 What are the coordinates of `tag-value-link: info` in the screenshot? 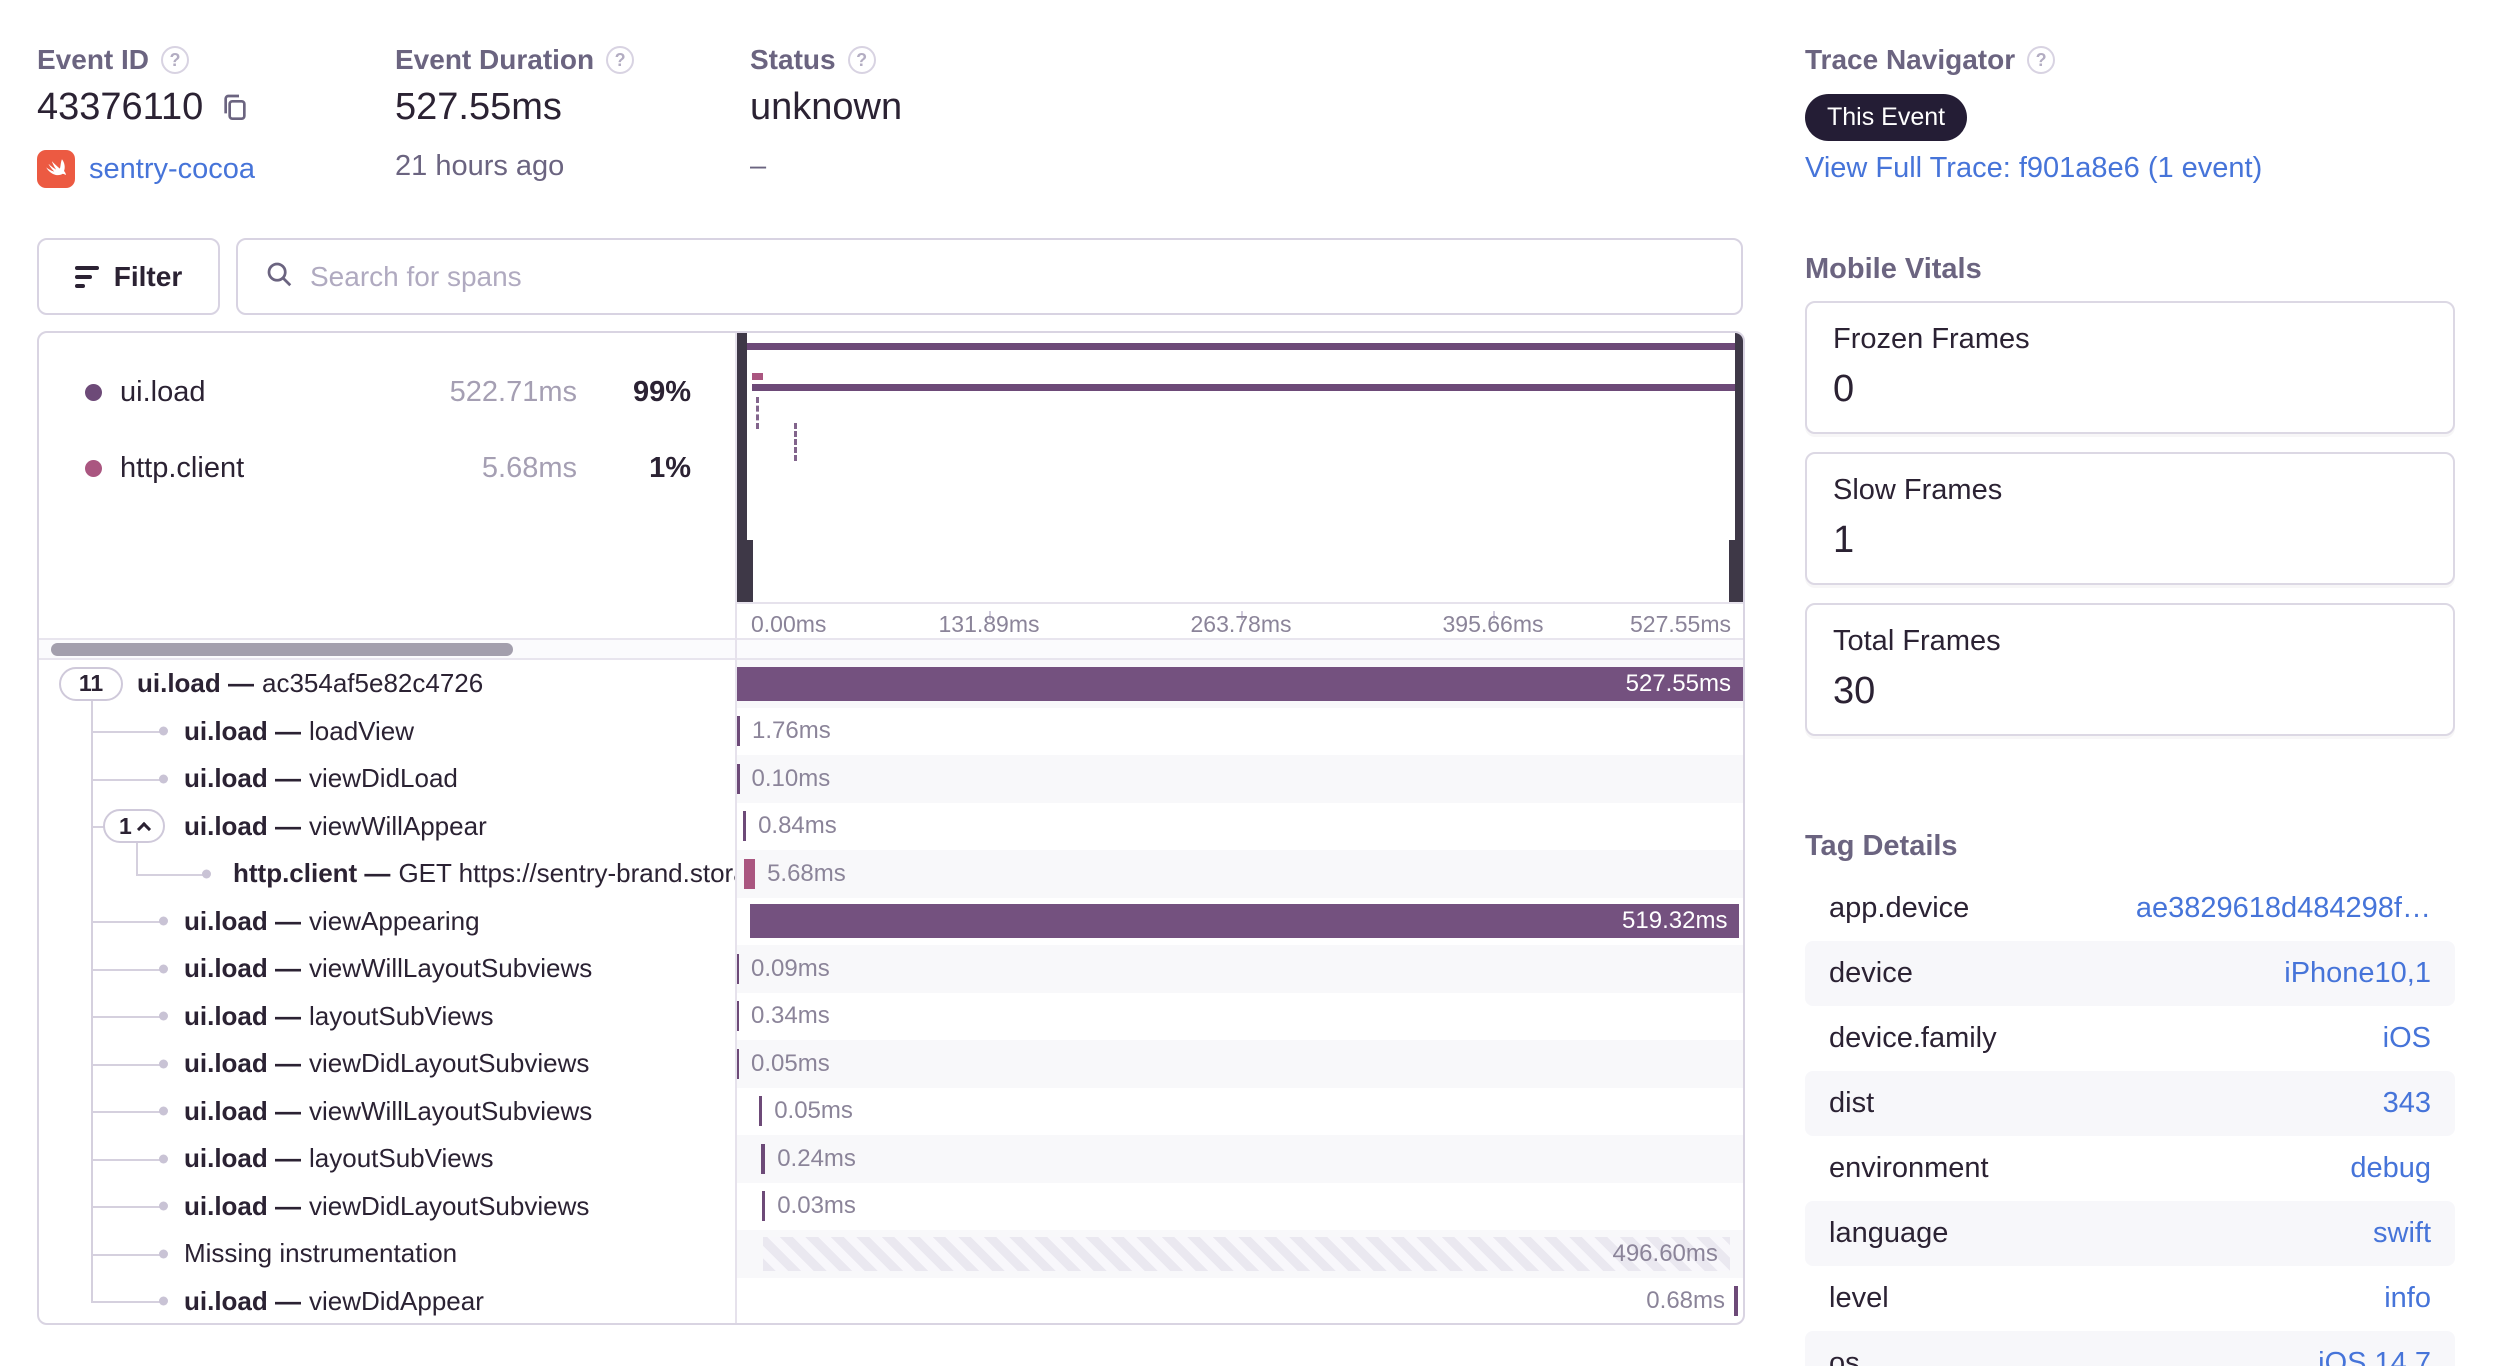 It's located at (2407, 1298).